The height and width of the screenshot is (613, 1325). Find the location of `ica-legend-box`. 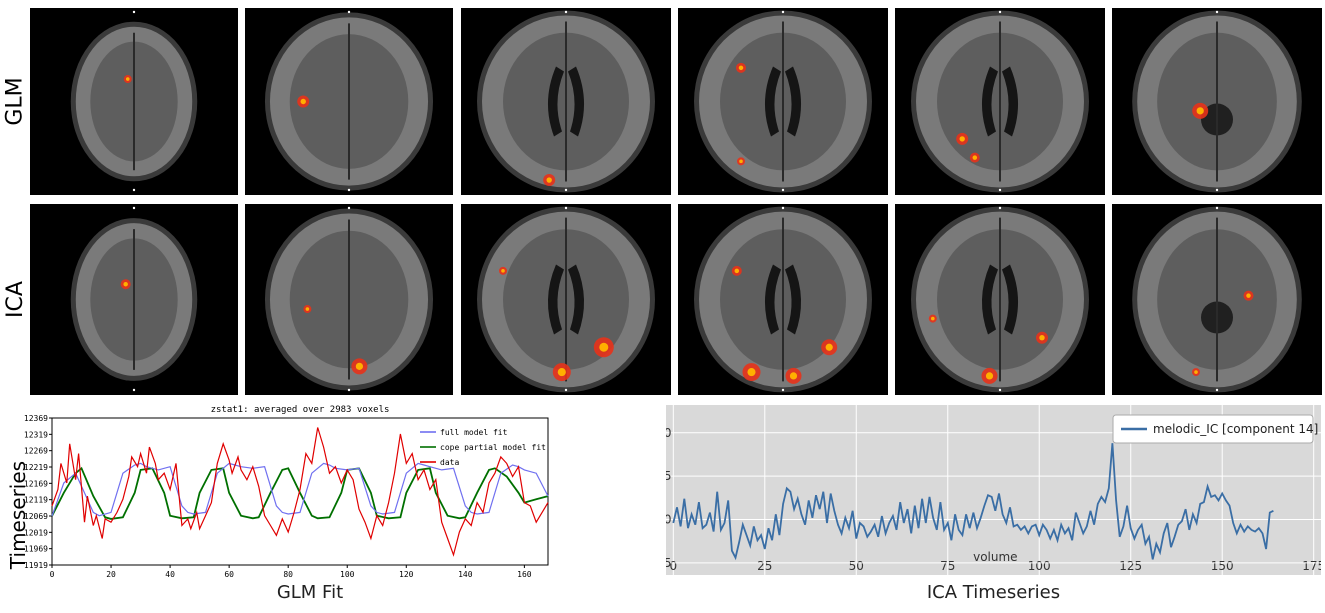

ica-legend-box is located at coordinates (1213, 429).